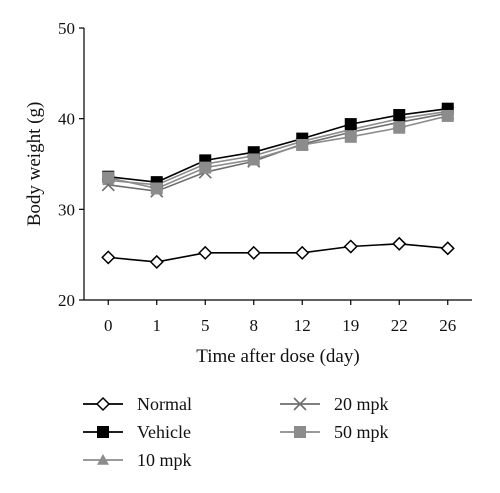 Image resolution: width=500 pixels, height=493 pixels. I want to click on x-tick-label: 5, so click(205, 325).